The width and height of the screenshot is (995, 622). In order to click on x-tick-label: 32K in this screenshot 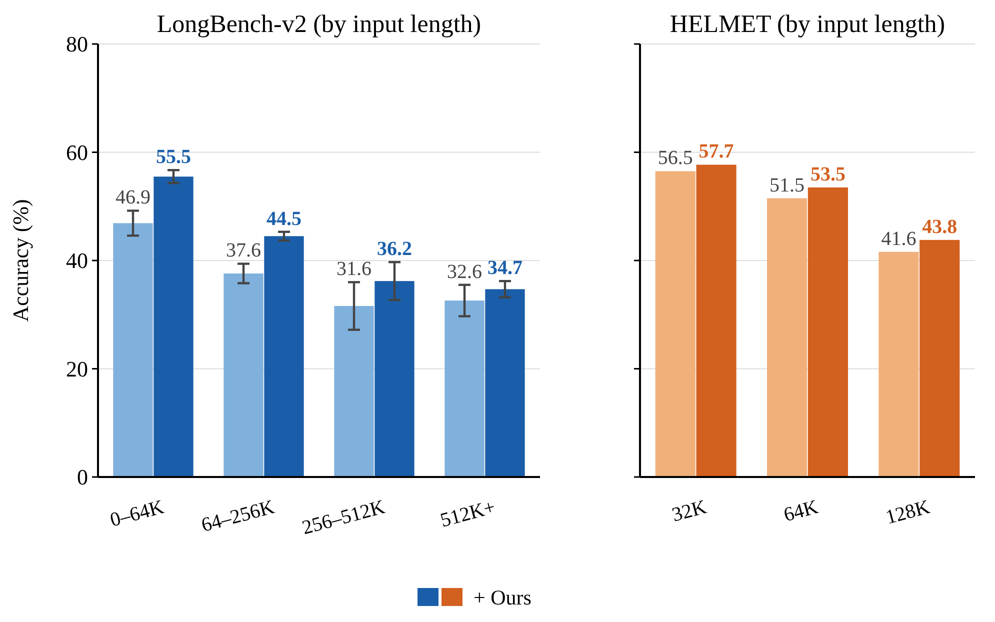, I will do `click(690, 511)`.